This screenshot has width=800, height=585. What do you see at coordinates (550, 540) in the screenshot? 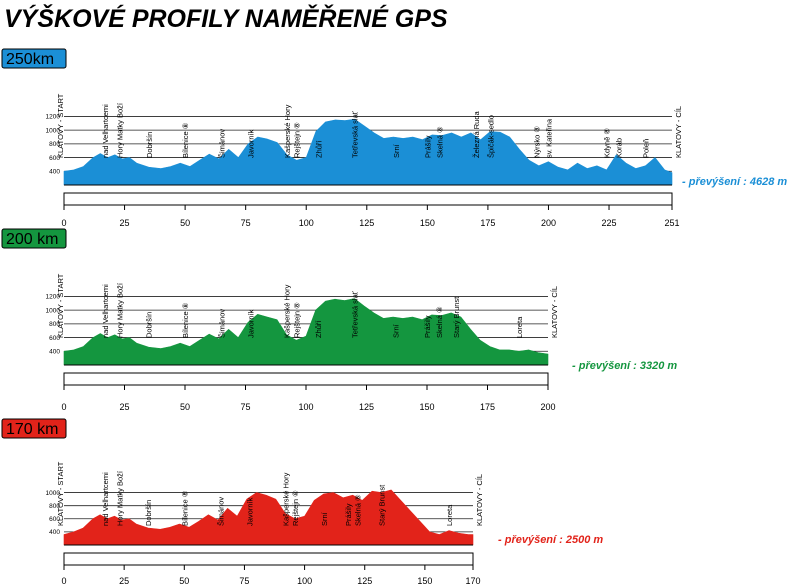
I see `elevation-gain-label: - převýšení : 2500 m` at bounding box center [550, 540].